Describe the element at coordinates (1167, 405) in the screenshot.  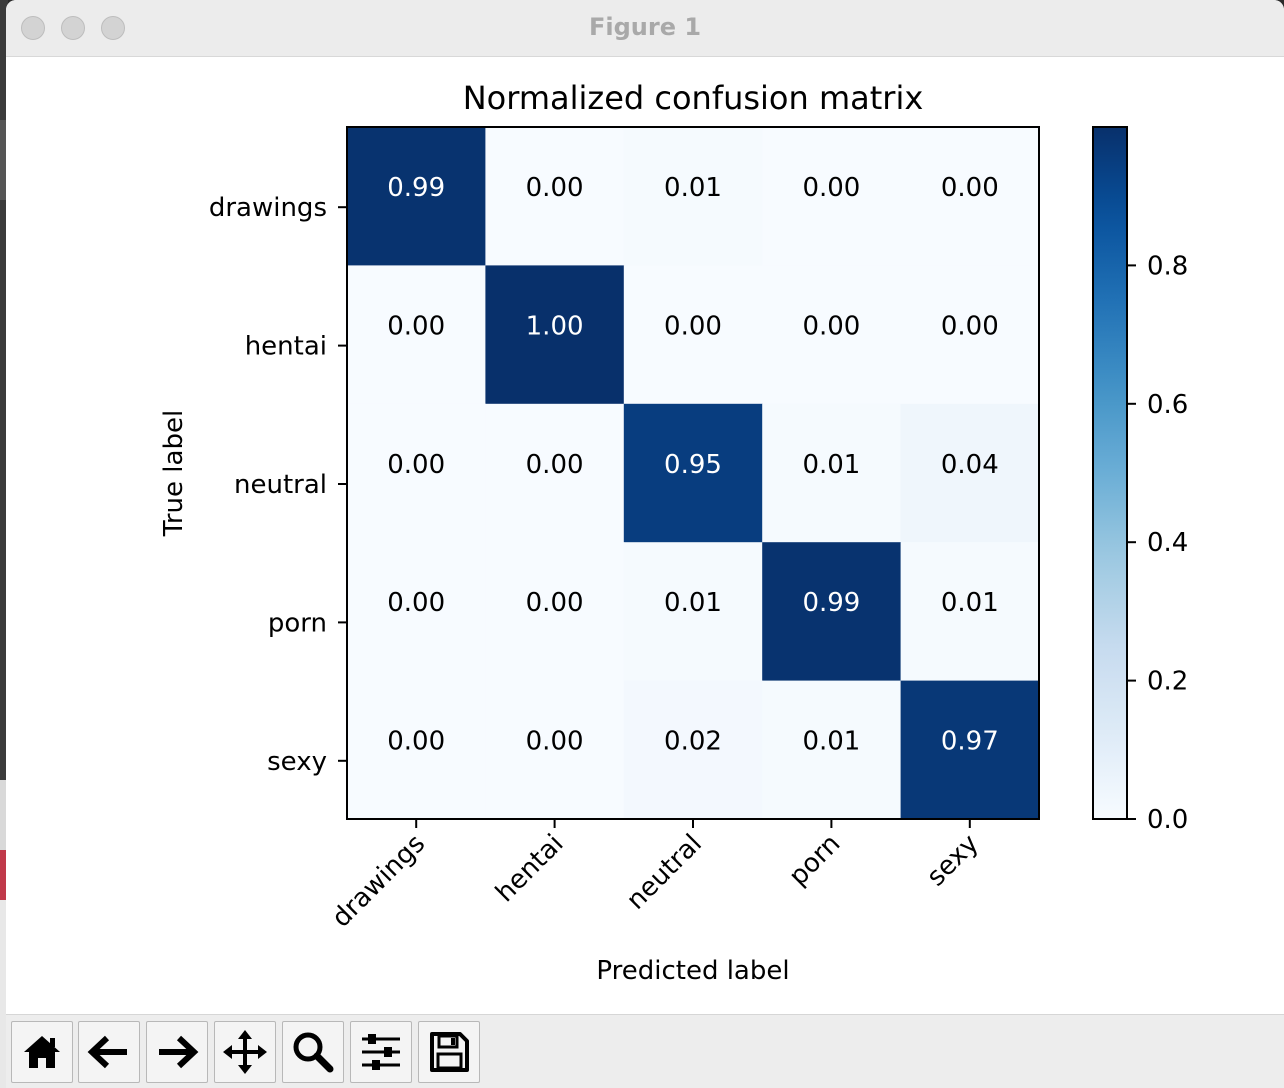
I see `colorbar-tick-label: 0.6` at that location.